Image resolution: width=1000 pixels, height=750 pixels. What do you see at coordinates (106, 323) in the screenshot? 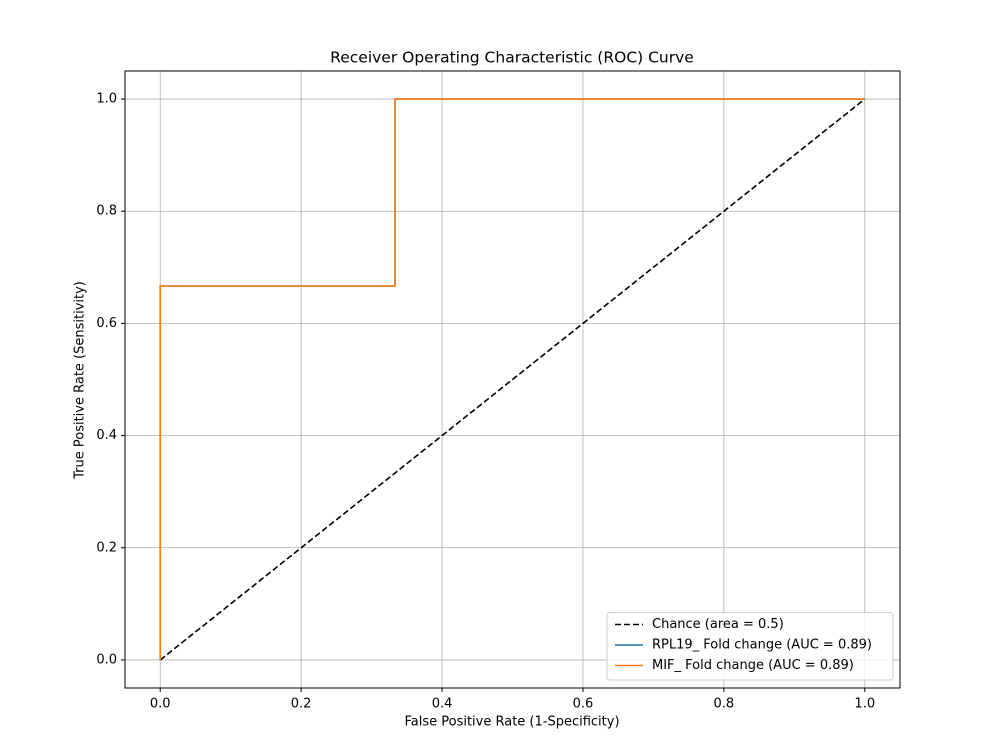
I see `y-tick-label: 0.6` at bounding box center [106, 323].